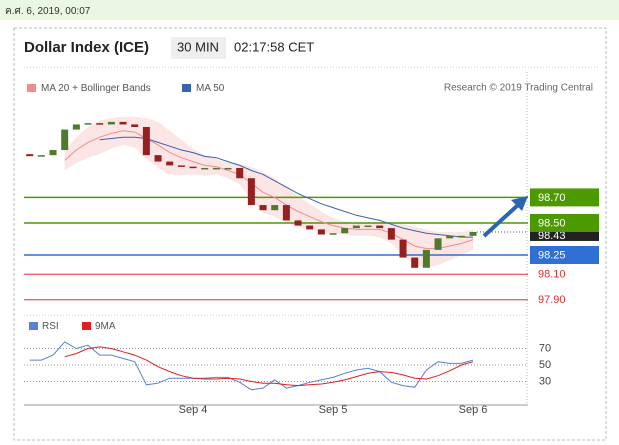  Describe the element at coordinates (50, 326) in the screenshot. I see `legend-label: RSI` at that location.